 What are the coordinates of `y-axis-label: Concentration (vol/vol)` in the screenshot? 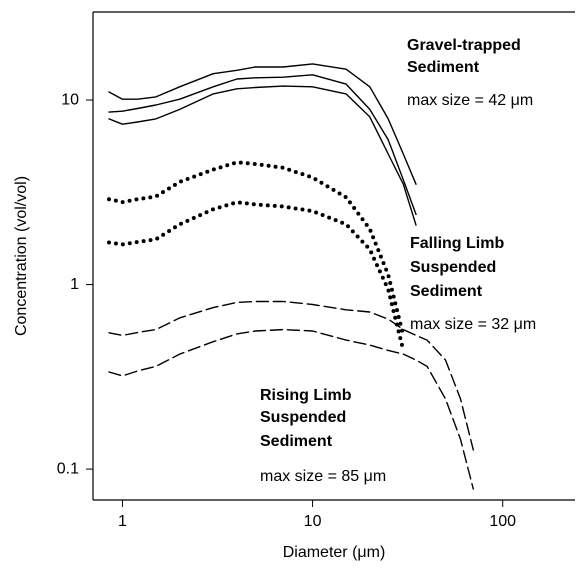 It's located at (21, 256).